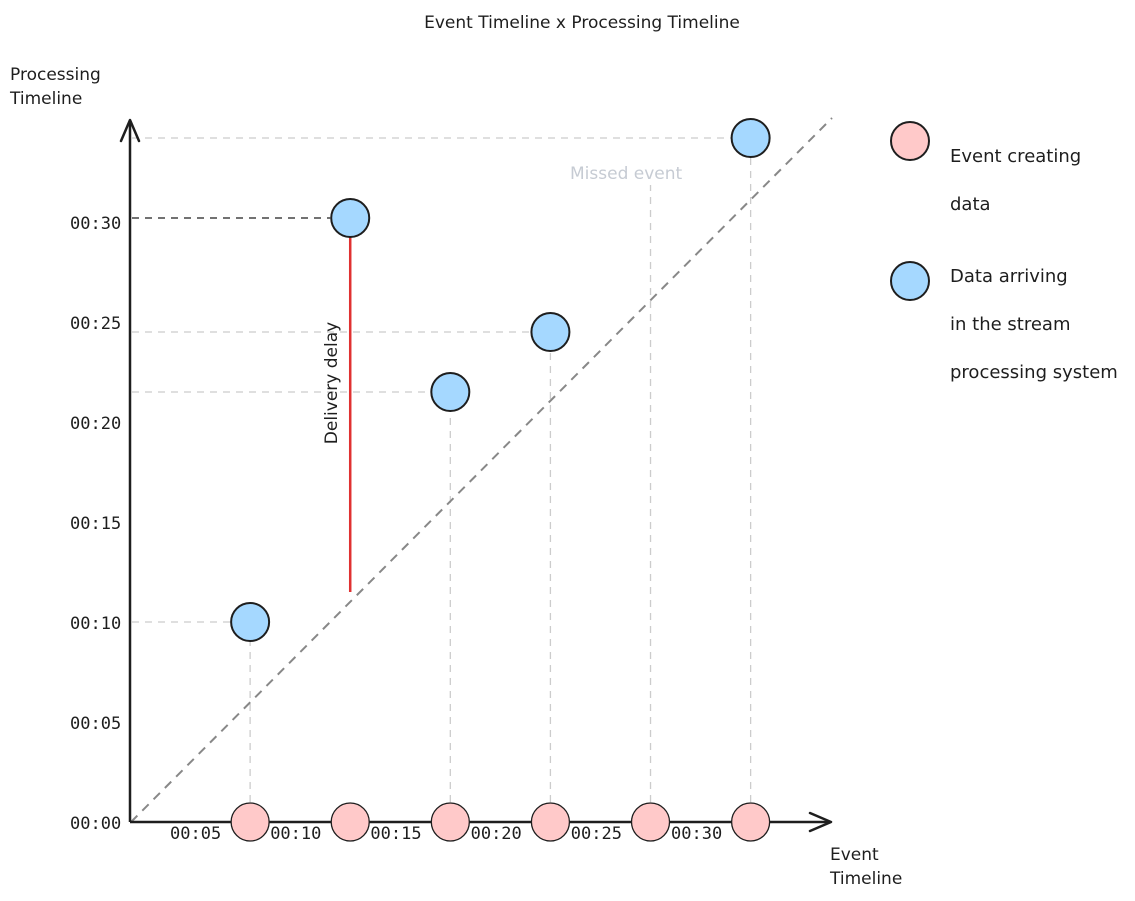 This screenshot has height=901, width=1135. What do you see at coordinates (582, 23) in the screenshot?
I see `diagram-title: Event Timeline x Processing Timeline` at bounding box center [582, 23].